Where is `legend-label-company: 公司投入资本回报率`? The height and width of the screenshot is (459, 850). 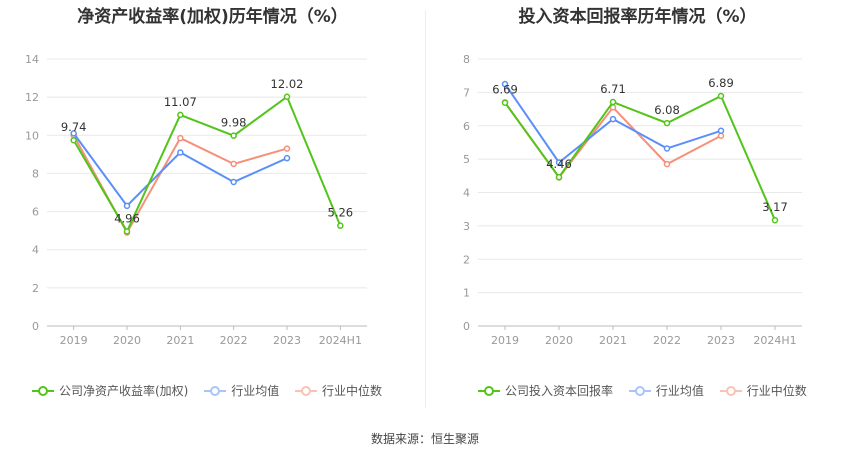
legend-label-company: 公司投入资本回报率 is located at coordinates (559, 391).